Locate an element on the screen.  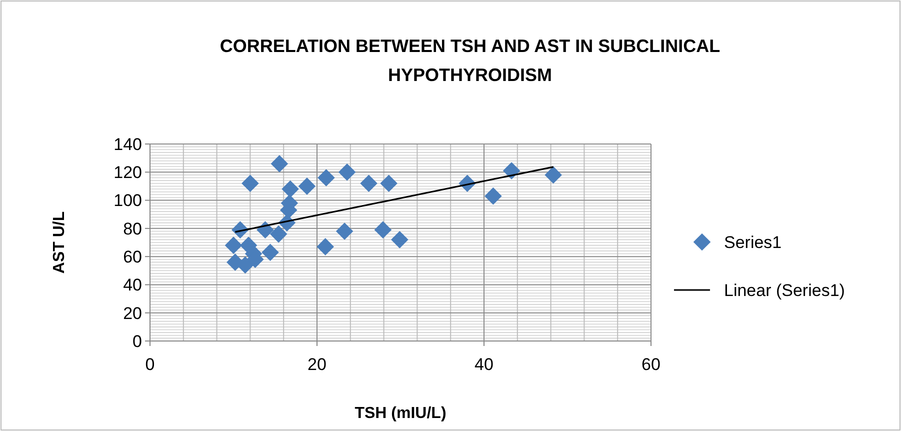
y-tick-label: 100 is located at coordinates (128, 200).